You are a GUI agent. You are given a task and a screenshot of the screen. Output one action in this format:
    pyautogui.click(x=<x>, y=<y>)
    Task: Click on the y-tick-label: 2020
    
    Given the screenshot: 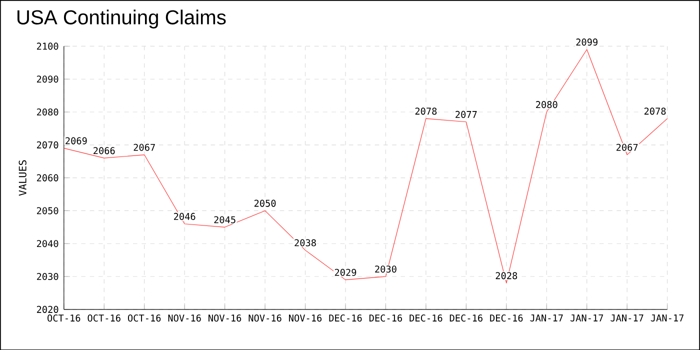 What is the action you would take?
    pyautogui.click(x=47, y=309)
    